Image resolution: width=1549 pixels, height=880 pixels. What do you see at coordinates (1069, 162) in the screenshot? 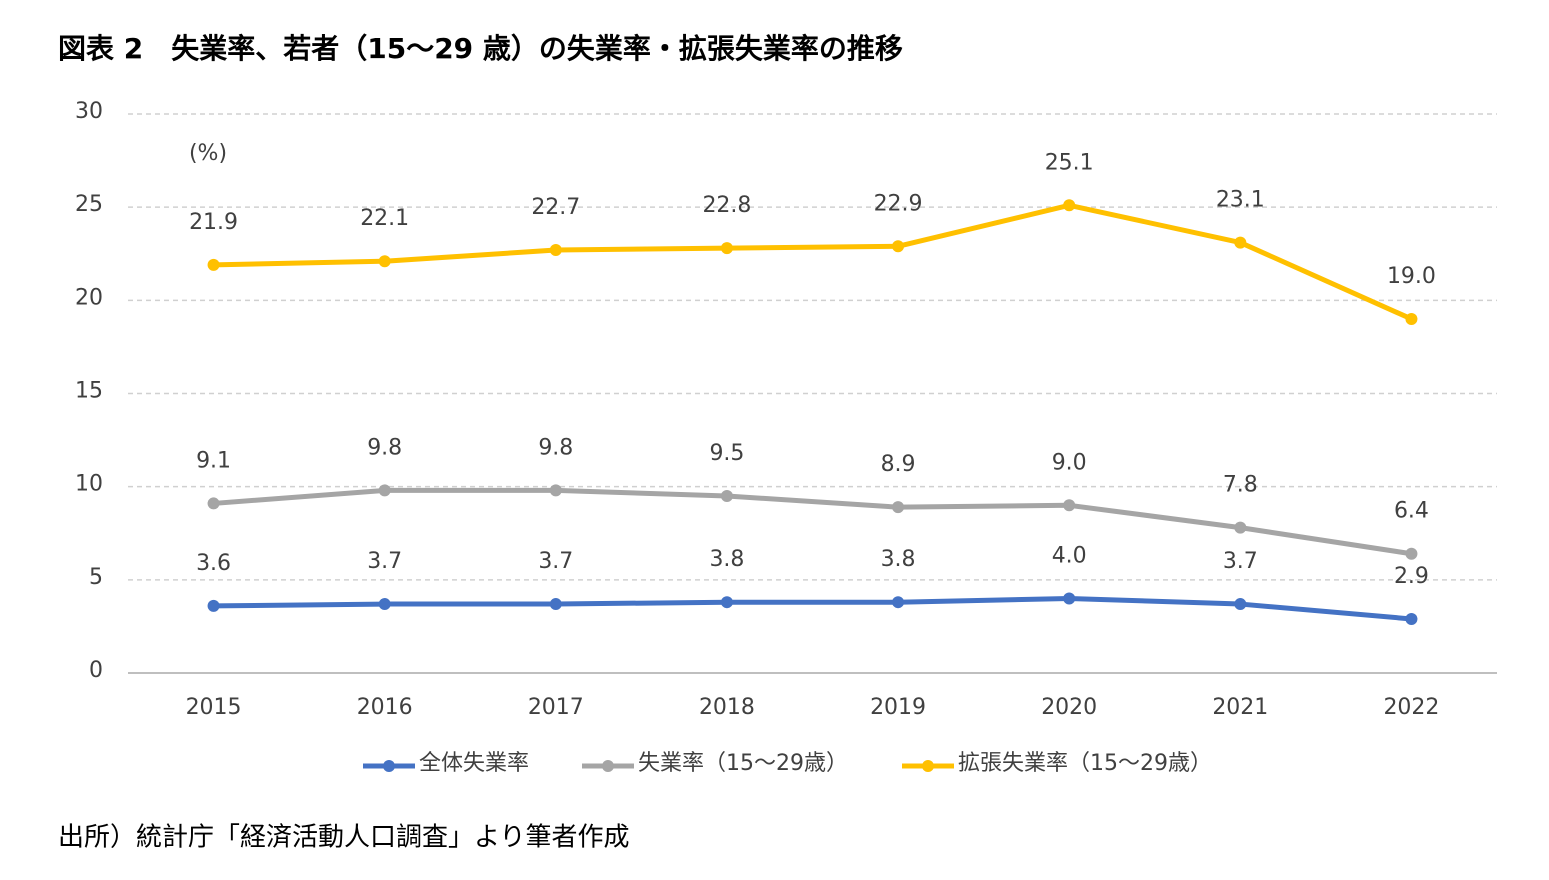
I see `data-label: 25.1` at bounding box center [1069, 162].